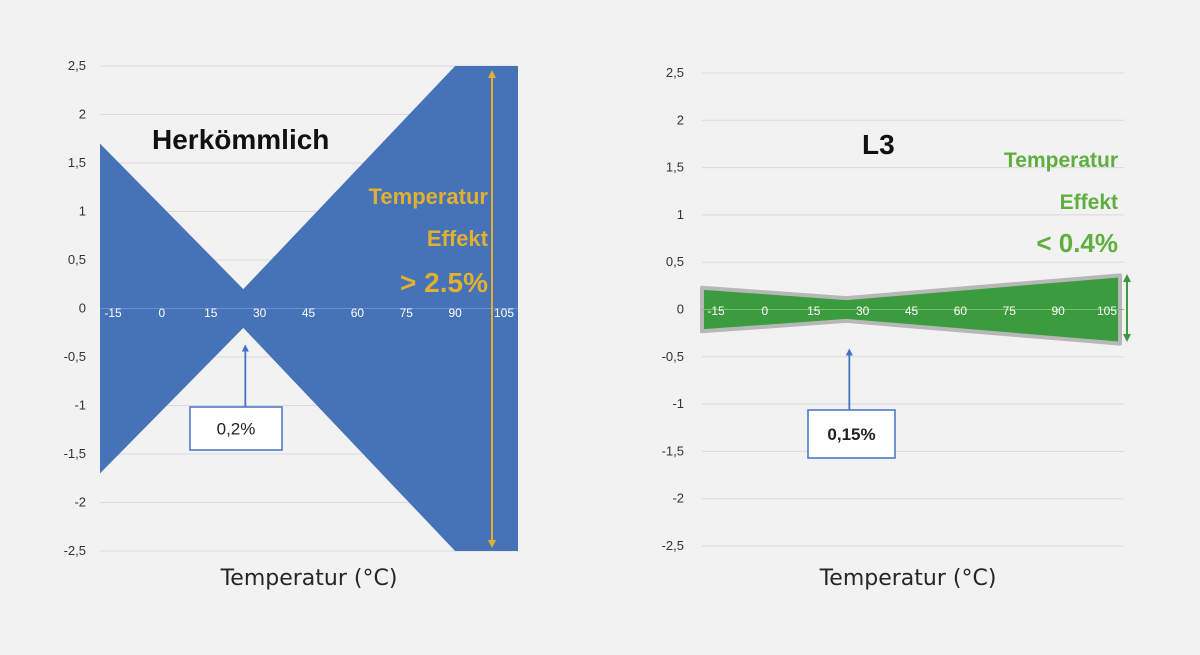 This screenshot has width=1200, height=655. Describe the element at coordinates (878, 144) in the screenshot. I see `chart-title: L3` at that location.